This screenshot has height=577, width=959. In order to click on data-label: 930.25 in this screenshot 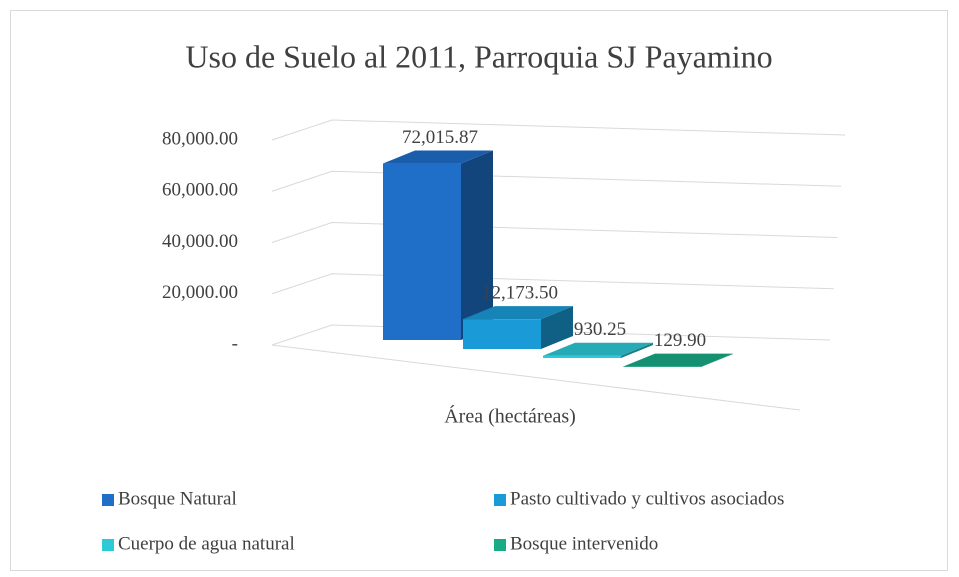, I will do `click(600, 329)`.